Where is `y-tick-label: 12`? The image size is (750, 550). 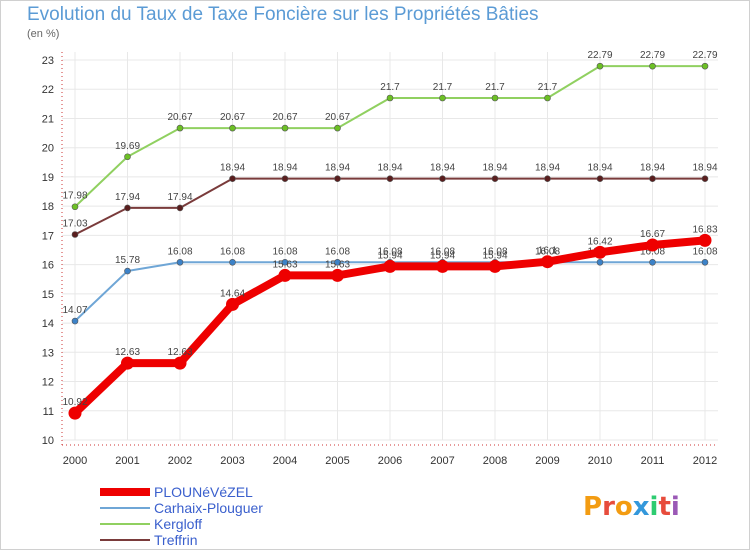 y-tick-label: 12 is located at coordinates (48, 383).